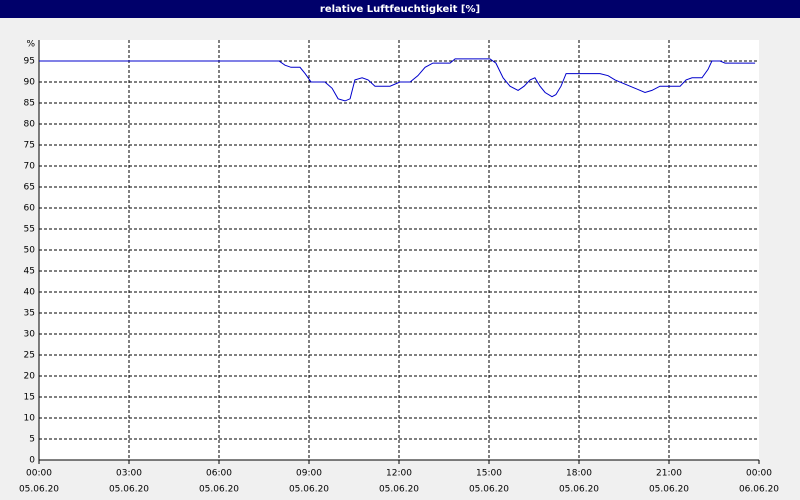 The height and width of the screenshot is (500, 800). Describe the element at coordinates (32, 440) in the screenshot. I see `y-tick-label: 5` at that location.